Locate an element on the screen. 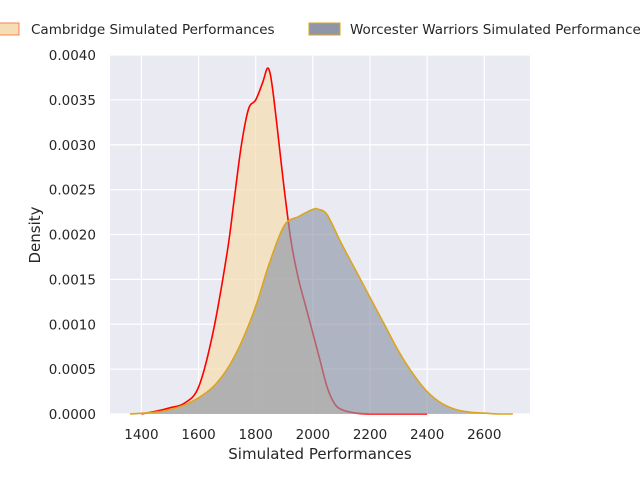  x-tick-labels: 1400 1600 1800 2000 2200 2400 2600 is located at coordinates (312, 435).